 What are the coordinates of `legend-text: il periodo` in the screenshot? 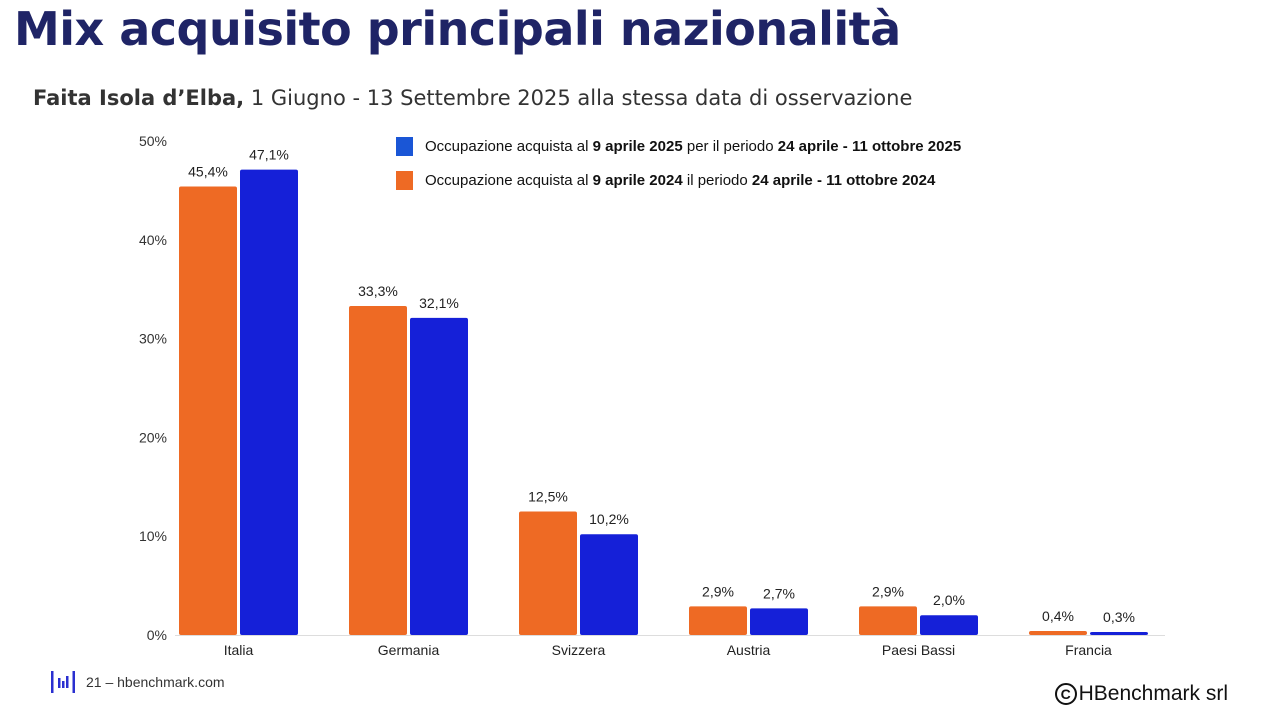 It's located at (717, 180).